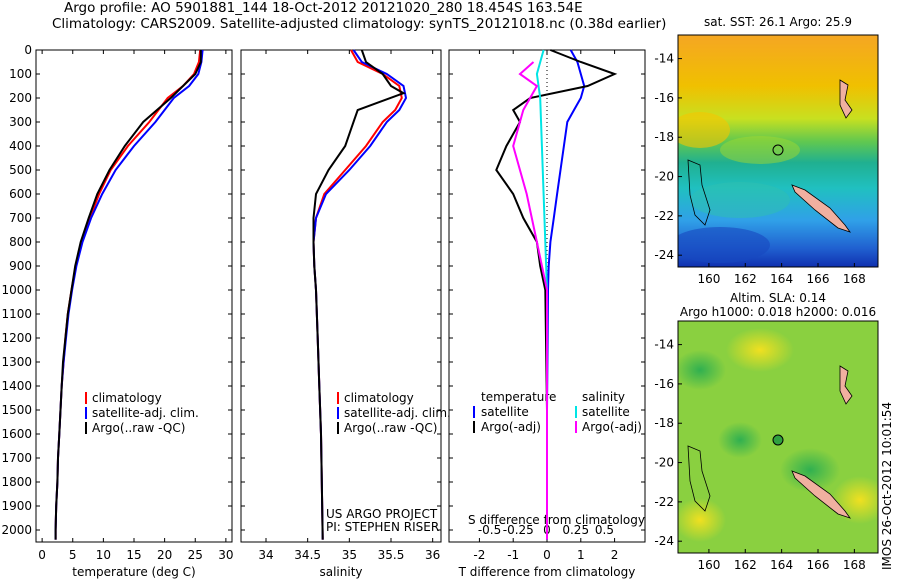 This screenshot has height=580, width=900. Describe the element at coordinates (20, 266) in the screenshot. I see `depth-tick-label: 900` at that location.